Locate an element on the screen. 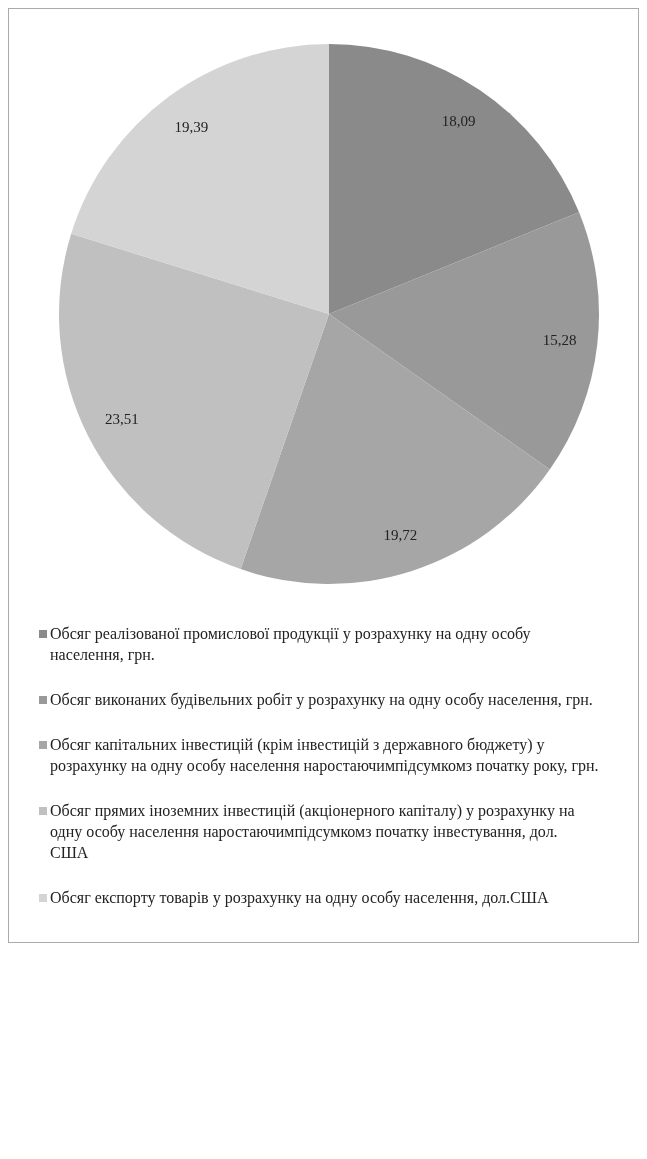 This screenshot has width=647, height=1159. data-label: 23,51 is located at coordinates (121, 418).